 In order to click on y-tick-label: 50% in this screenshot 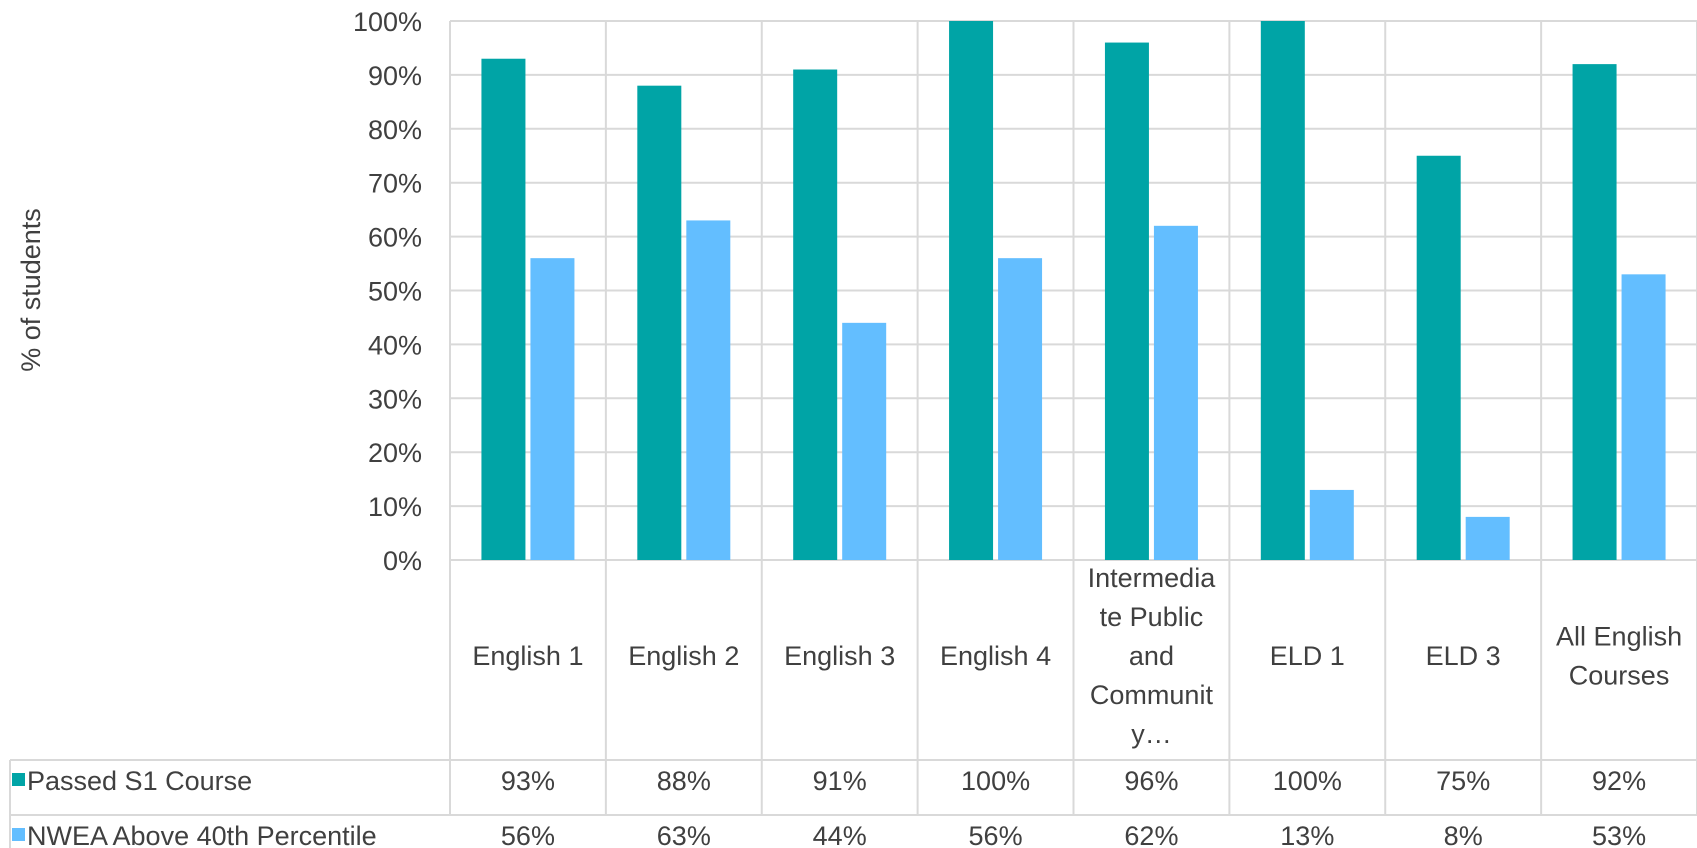, I will do `click(395, 292)`.